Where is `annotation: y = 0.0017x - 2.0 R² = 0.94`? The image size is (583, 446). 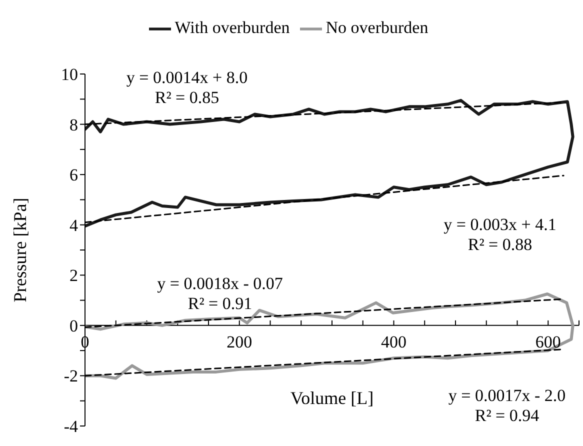 annotation: y = 0.0017x - 2.0 R² = 0.94 is located at coordinates (507, 406).